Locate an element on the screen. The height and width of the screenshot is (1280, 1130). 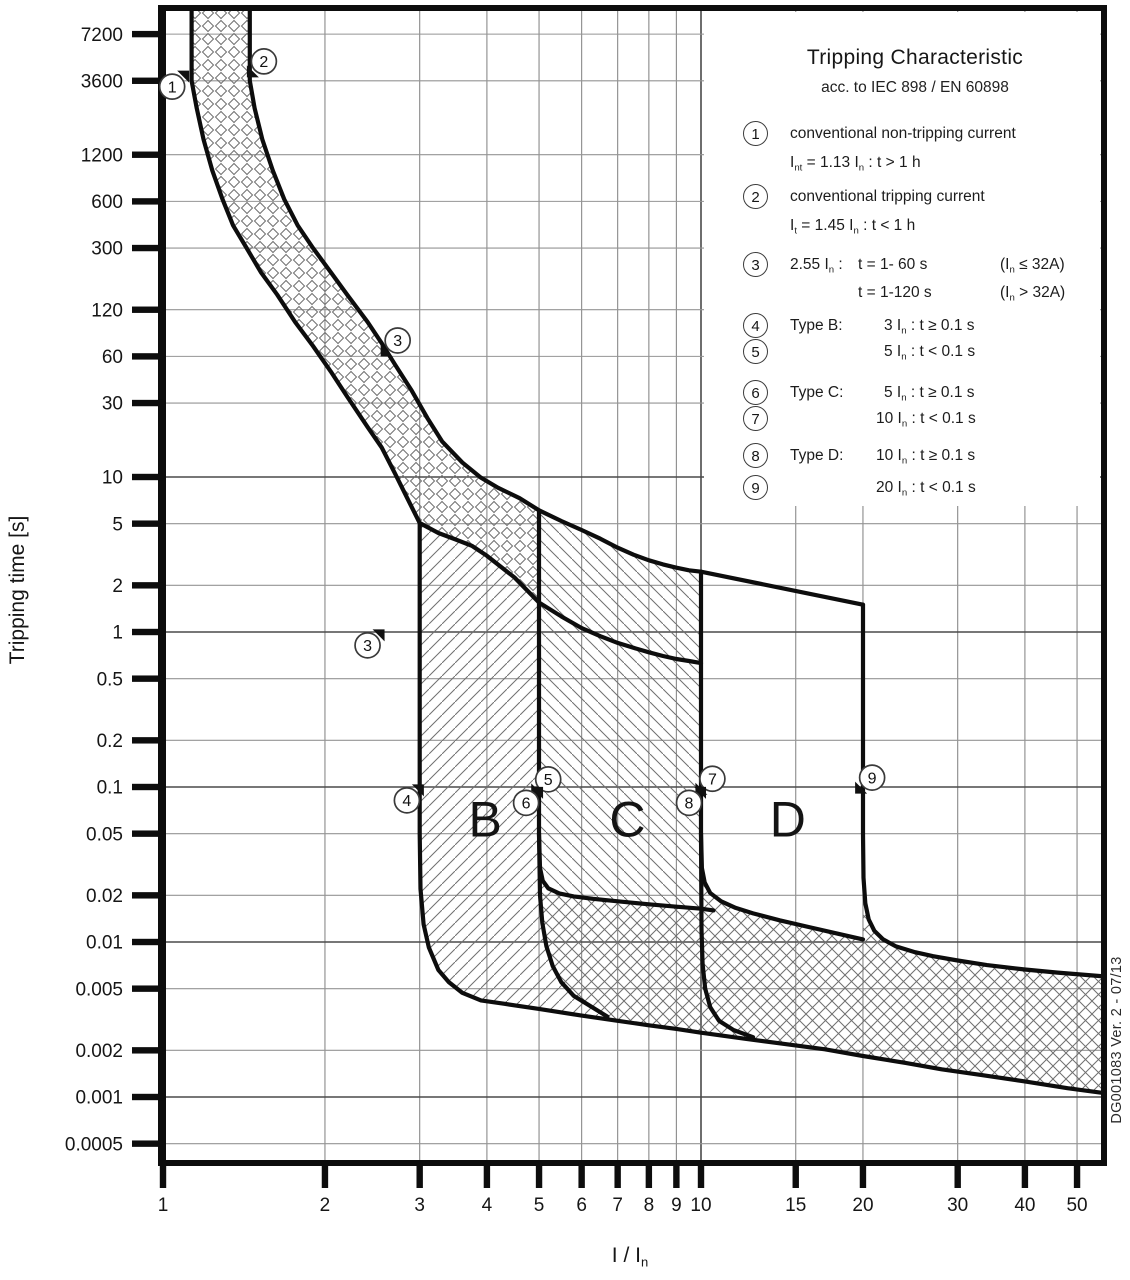
marker-number: 9 is located at coordinates (872, 778).